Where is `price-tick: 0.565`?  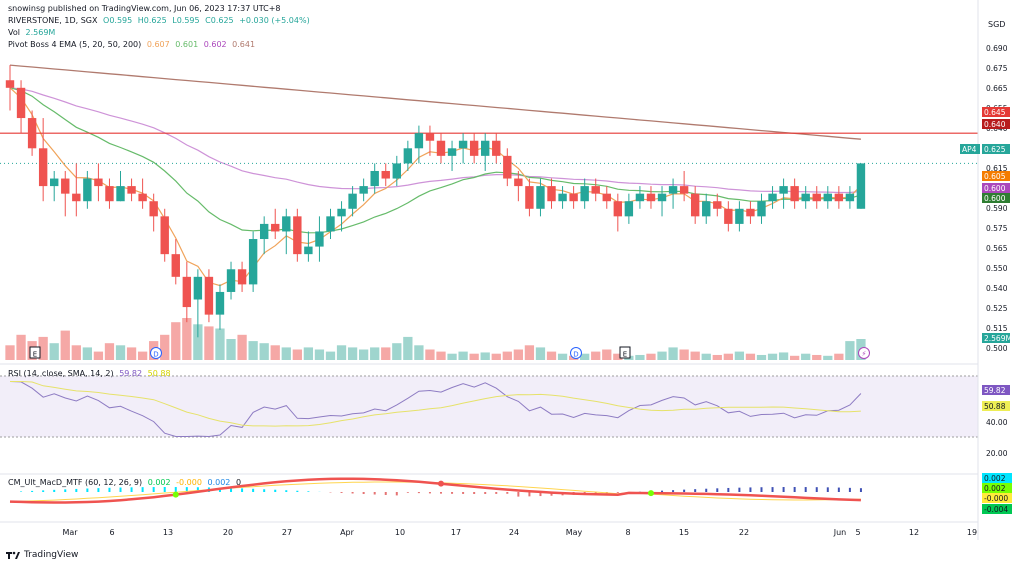
price-tick: 0.565 is located at coordinates (997, 248).